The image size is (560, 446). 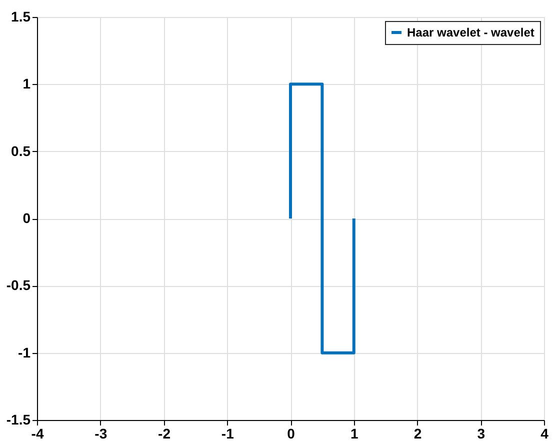 What do you see at coordinates (354, 434) in the screenshot?
I see `x-tick-label: 1` at bounding box center [354, 434].